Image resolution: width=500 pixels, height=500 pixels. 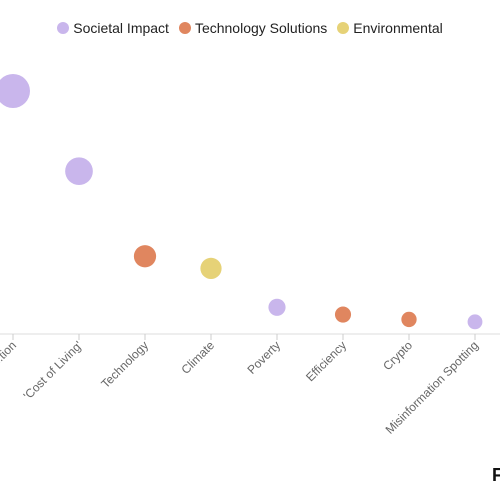 I want to click on x-tick-label-poverty: Poverty, so click(x=263, y=357).